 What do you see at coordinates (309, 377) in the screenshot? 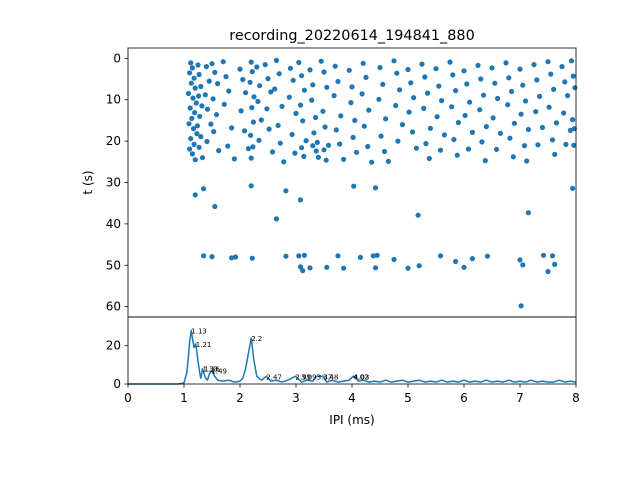
I see `peak-label: 3.09` at bounding box center [309, 377].